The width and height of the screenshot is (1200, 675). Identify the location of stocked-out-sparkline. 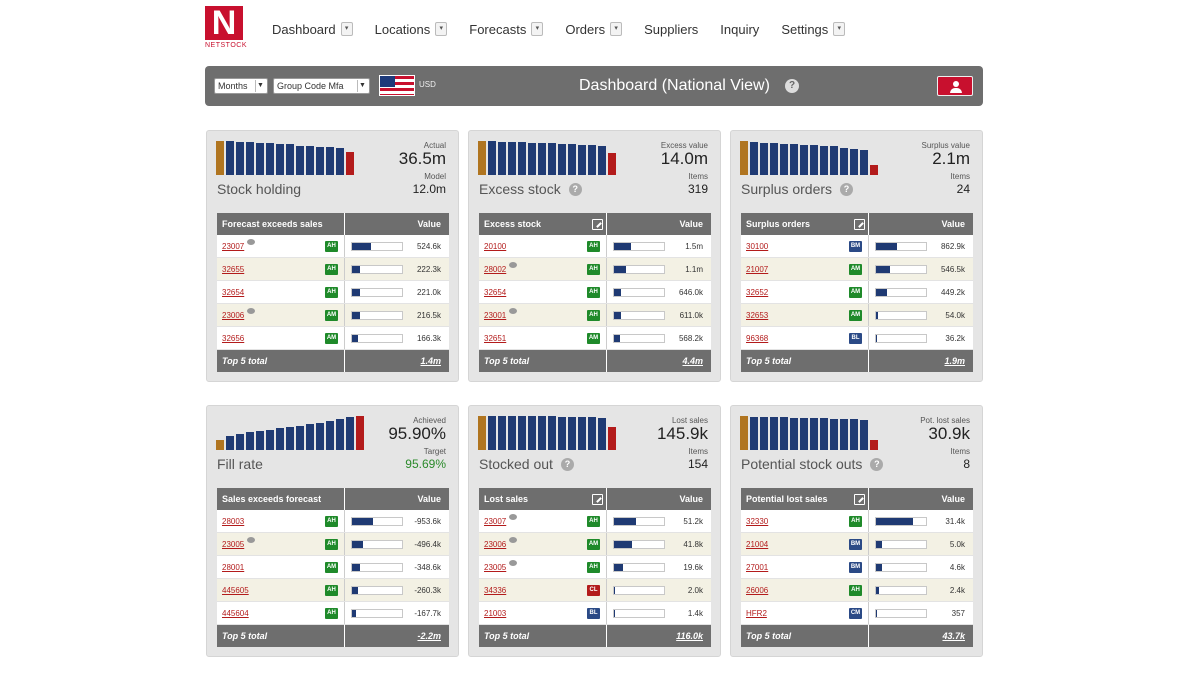
(548, 433).